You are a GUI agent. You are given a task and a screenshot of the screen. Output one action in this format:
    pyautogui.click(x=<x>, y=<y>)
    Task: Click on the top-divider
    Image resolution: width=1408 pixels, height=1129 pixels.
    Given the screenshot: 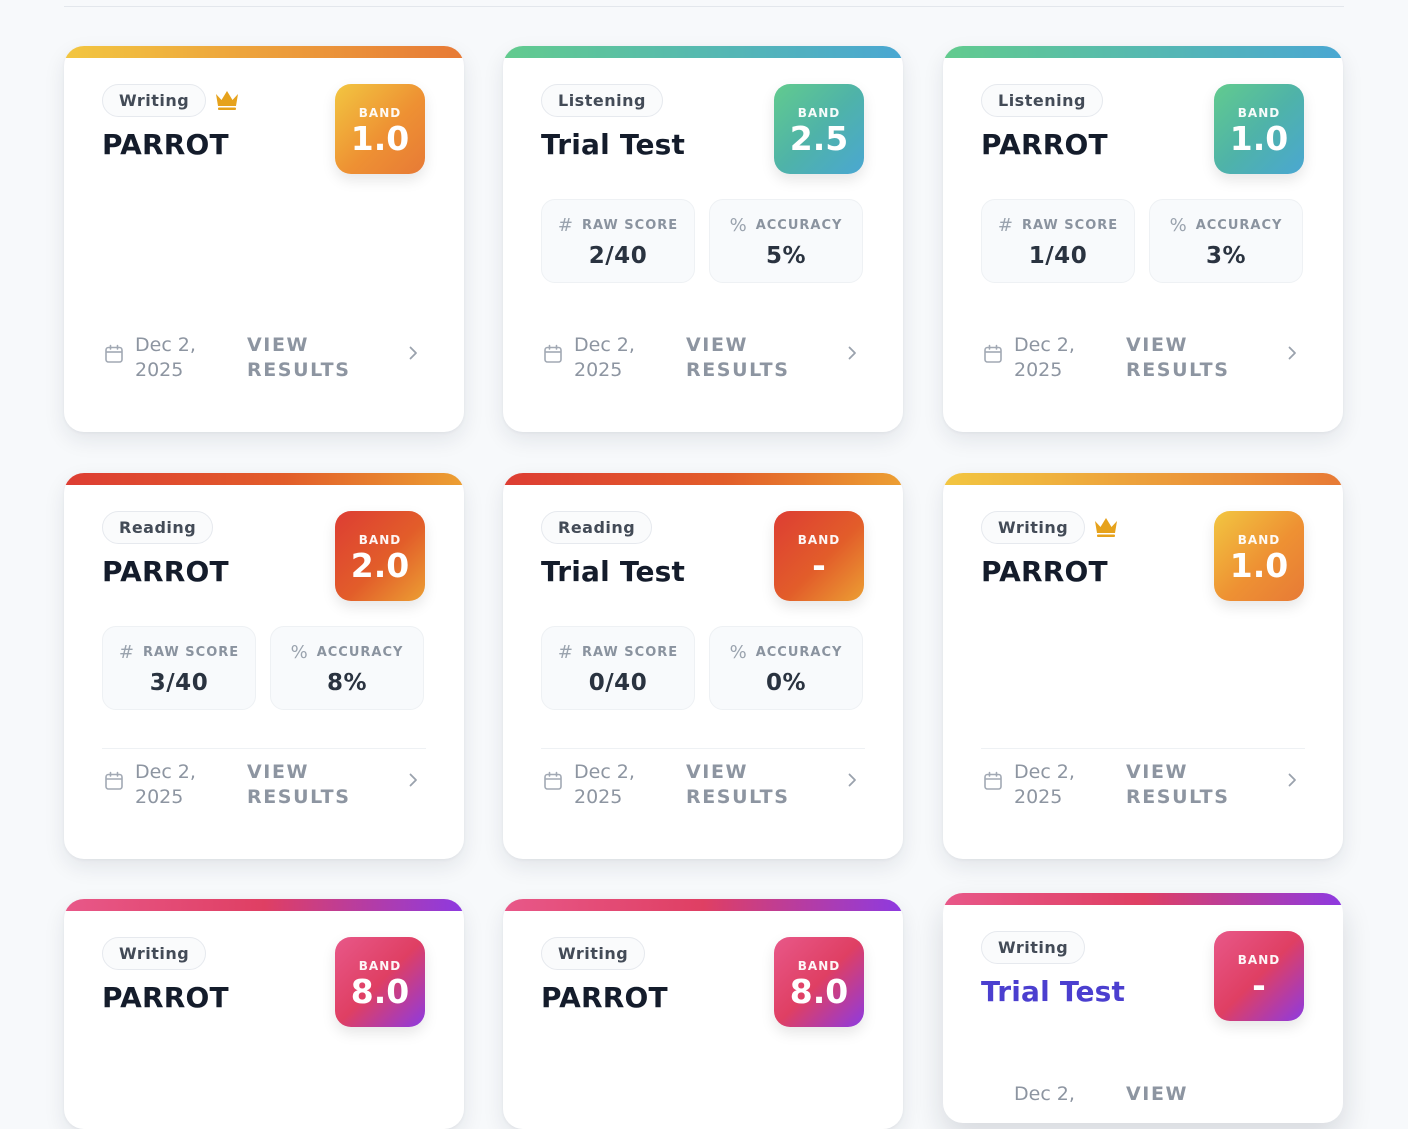 What is the action you would take?
    pyautogui.click(x=704, y=6)
    